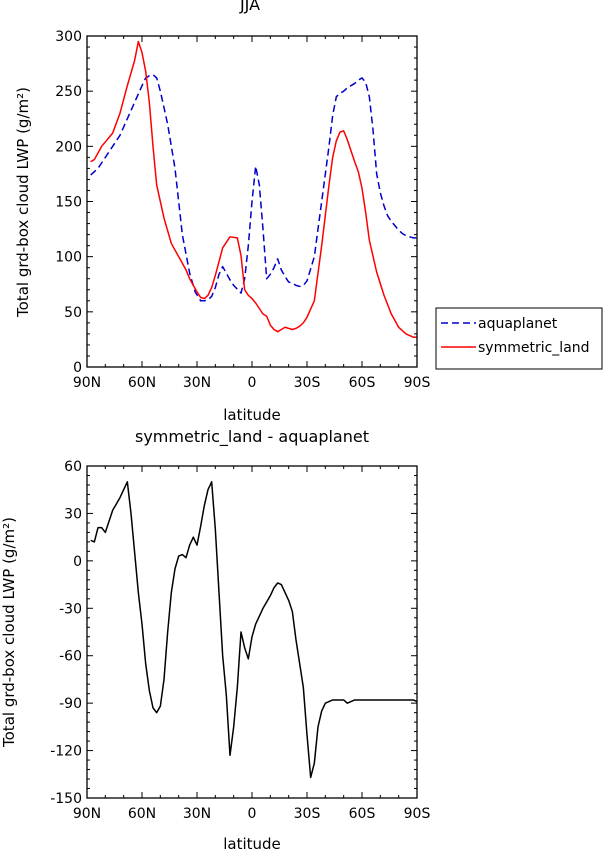 The width and height of the screenshot is (610, 851). Describe the element at coordinates (534, 348) in the screenshot. I see `legend-label-symmetric-land: symmetric_land` at that location.